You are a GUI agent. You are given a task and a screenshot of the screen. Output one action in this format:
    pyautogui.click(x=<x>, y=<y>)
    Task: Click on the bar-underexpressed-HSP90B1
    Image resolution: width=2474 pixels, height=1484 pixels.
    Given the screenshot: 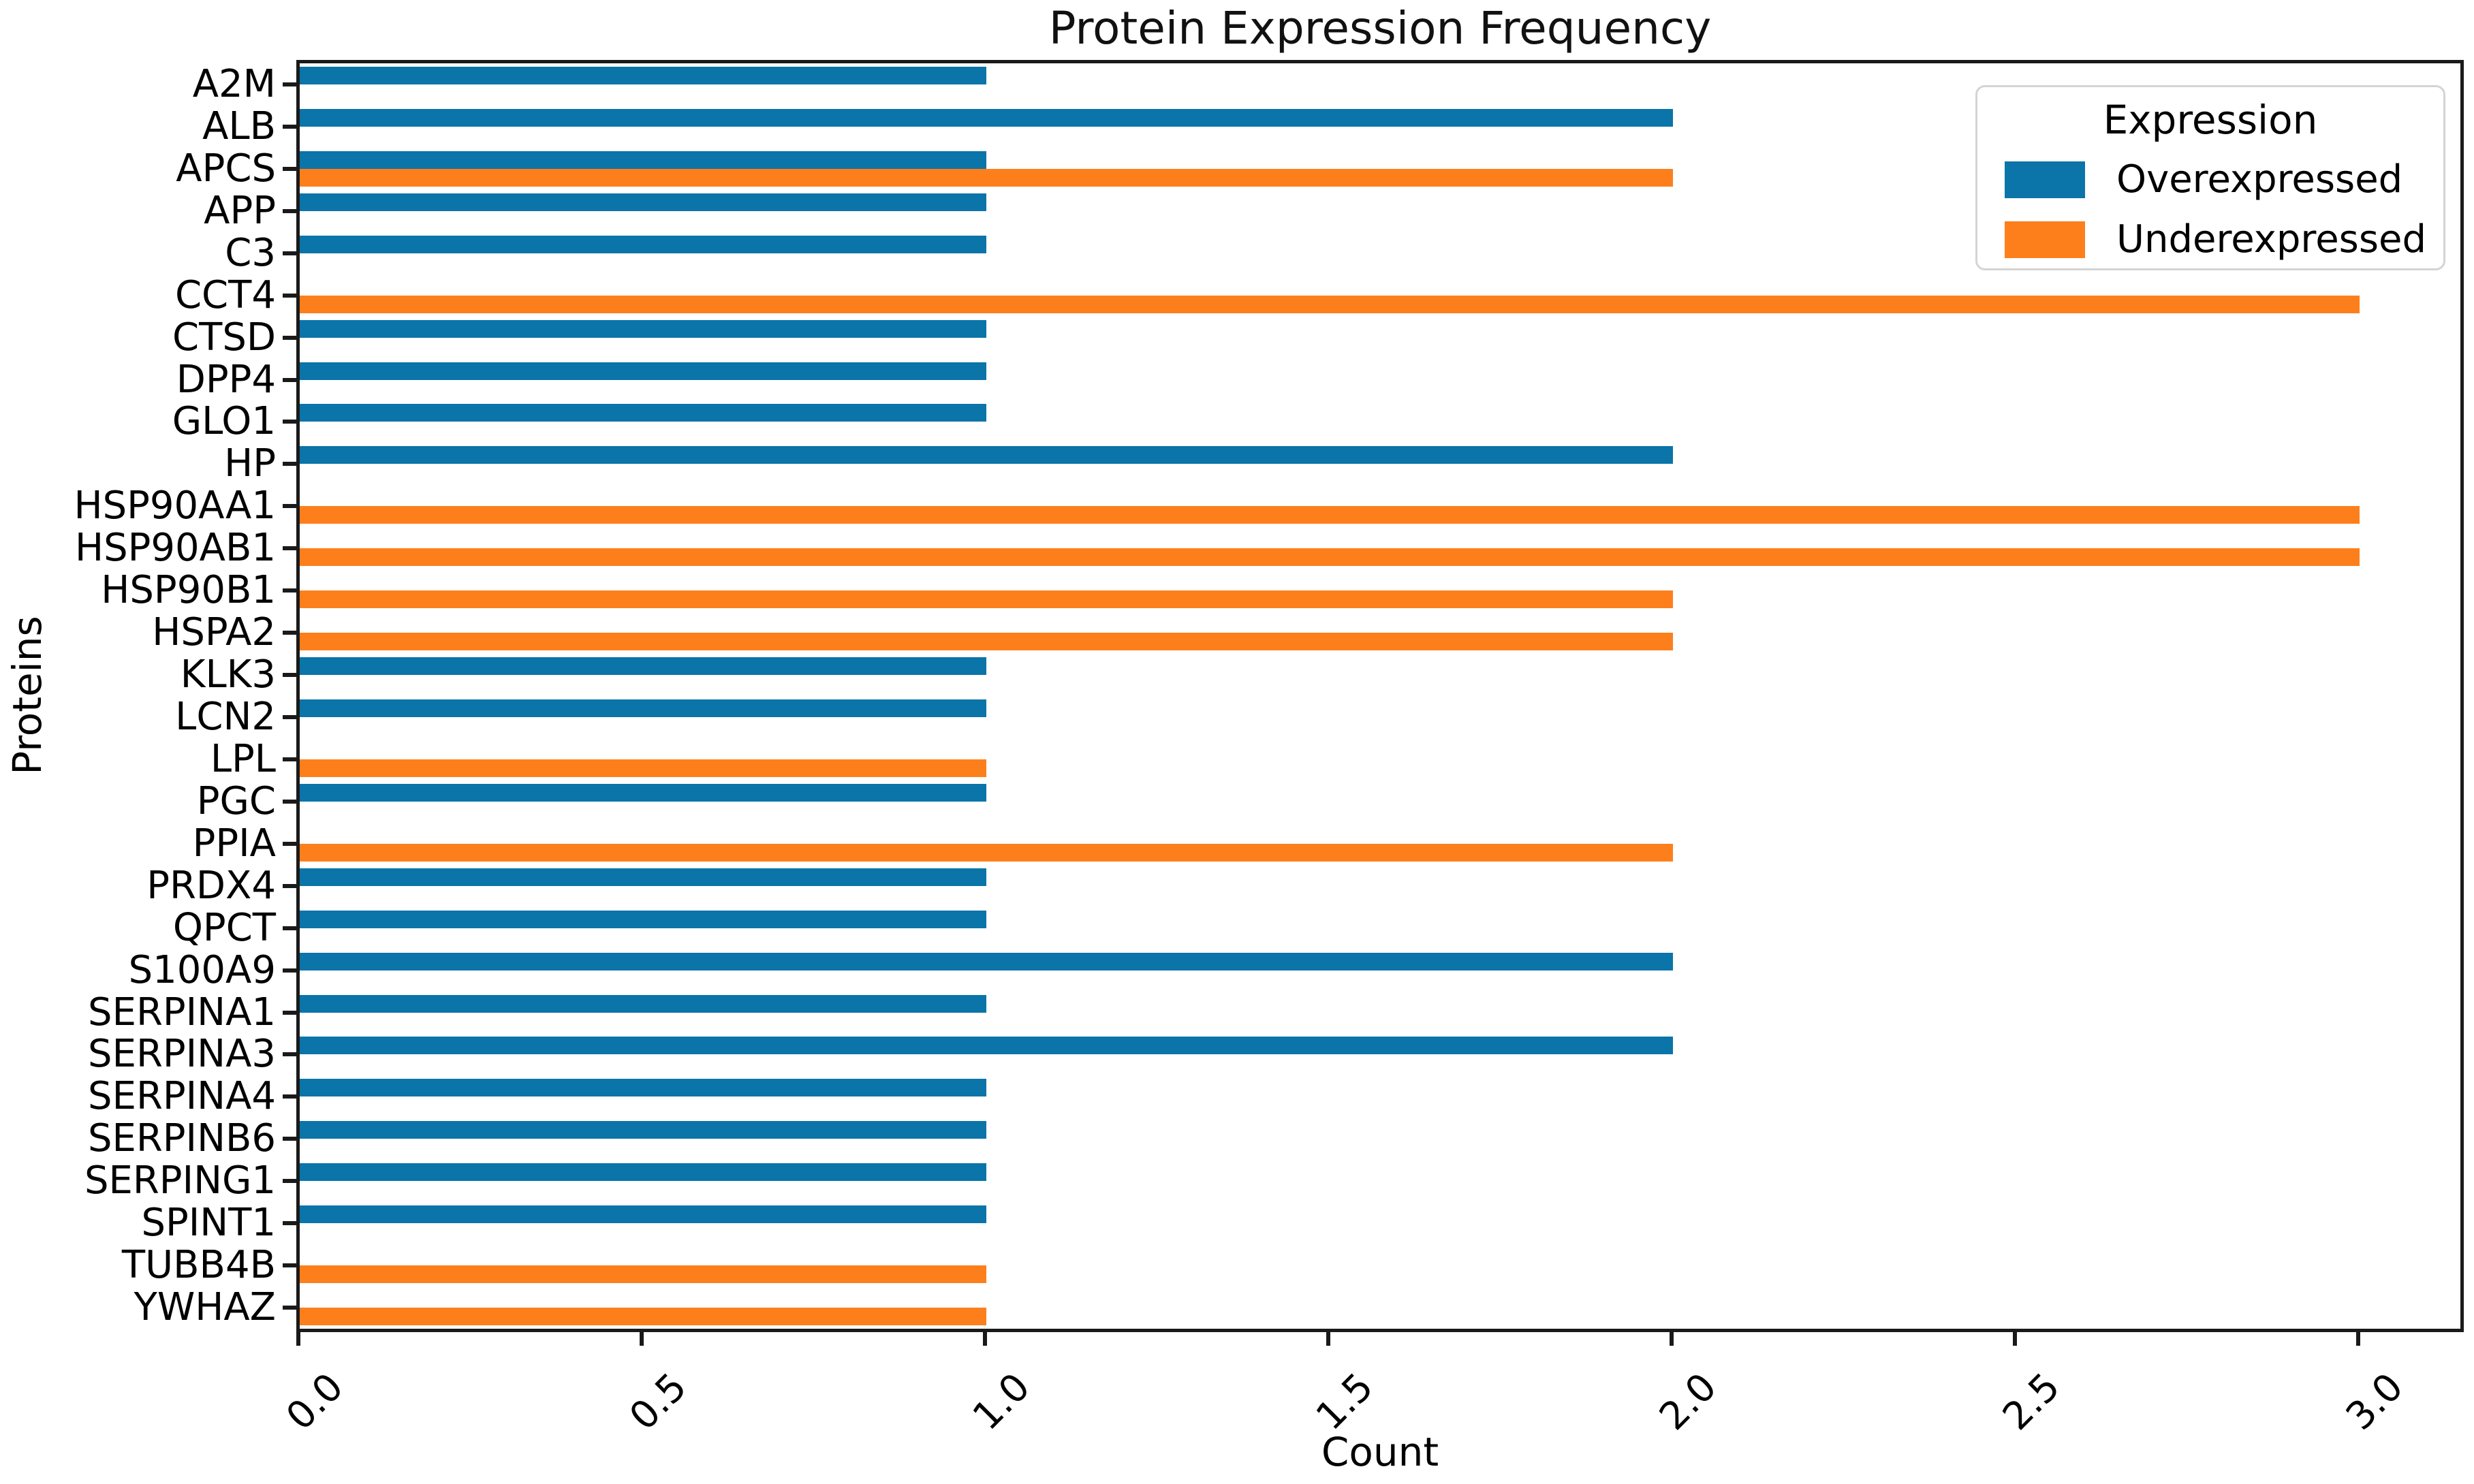 What is the action you would take?
    pyautogui.click(x=986, y=599)
    